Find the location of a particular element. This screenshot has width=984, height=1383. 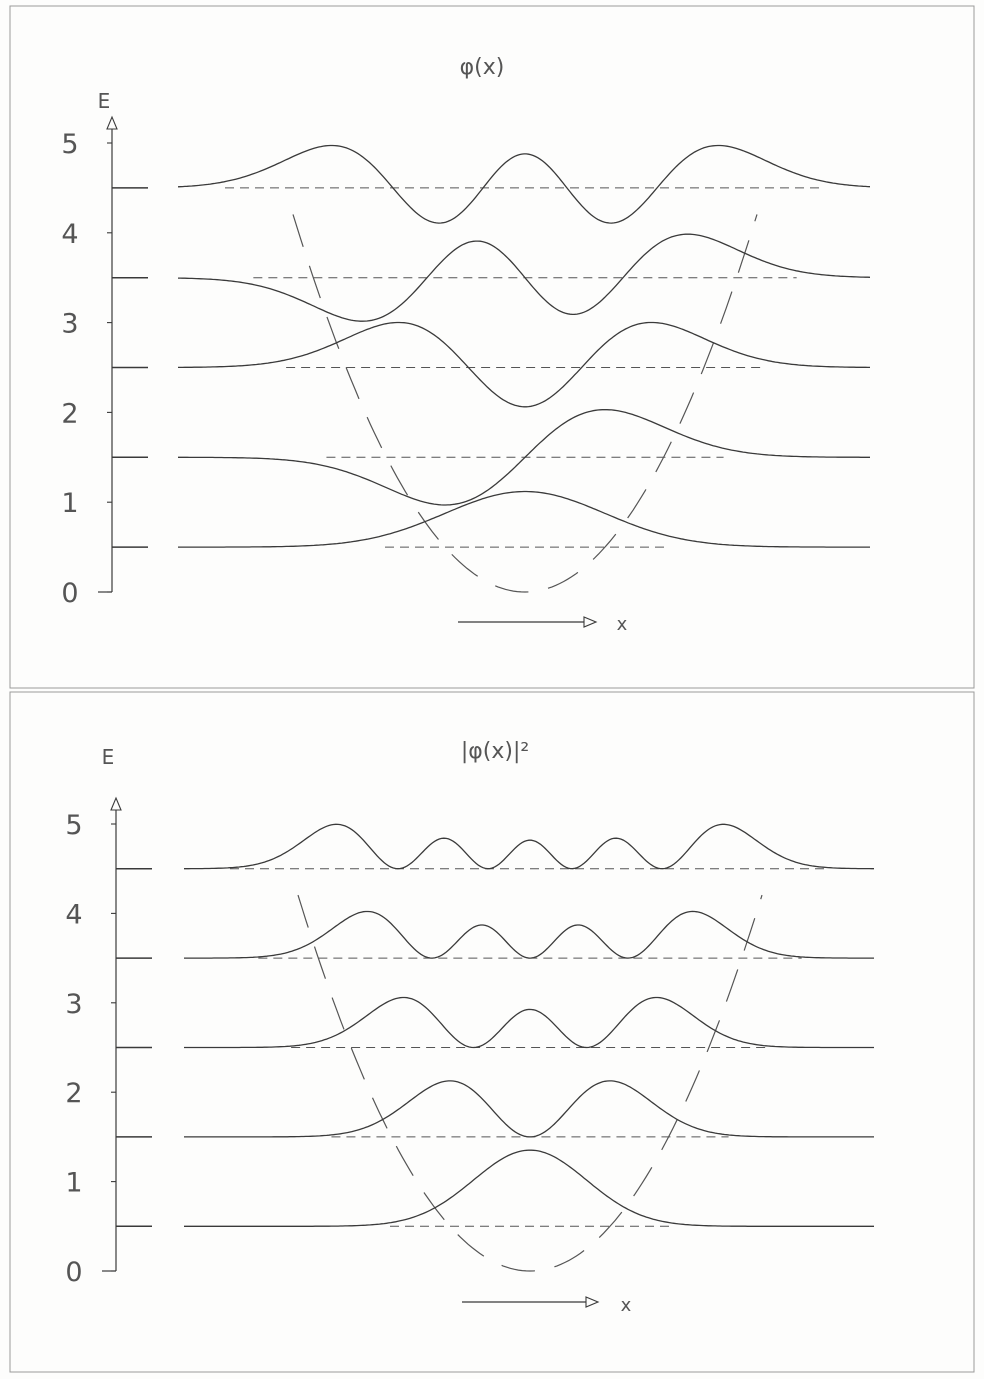

chart-title: φ(x) is located at coordinates (482, 67).